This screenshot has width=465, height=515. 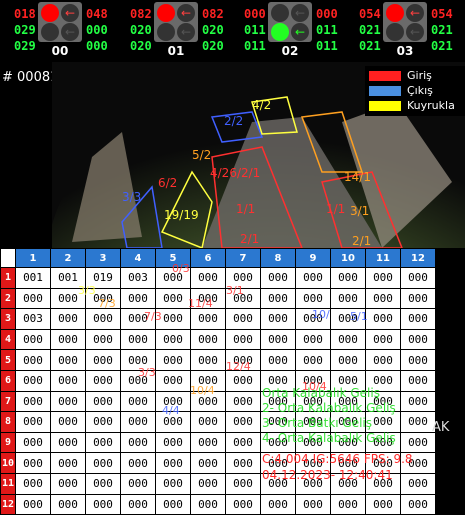 I want to click on signal-02: 000 011 011 ← ← 02 000 011 011, so click(x=289, y=30).